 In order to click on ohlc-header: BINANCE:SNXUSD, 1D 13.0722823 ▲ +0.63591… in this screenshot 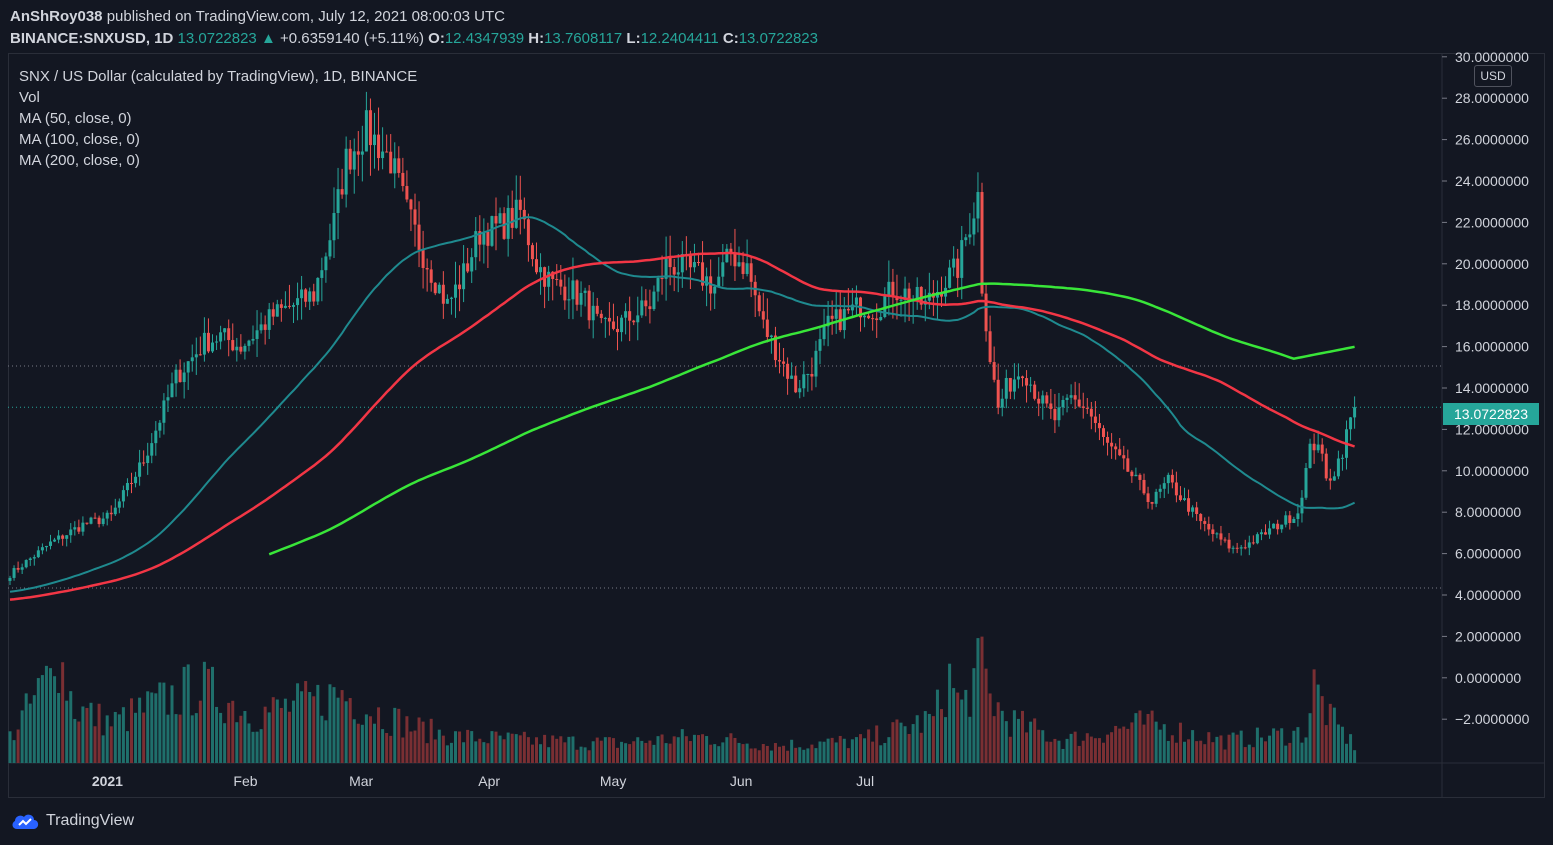, I will do `click(414, 38)`.